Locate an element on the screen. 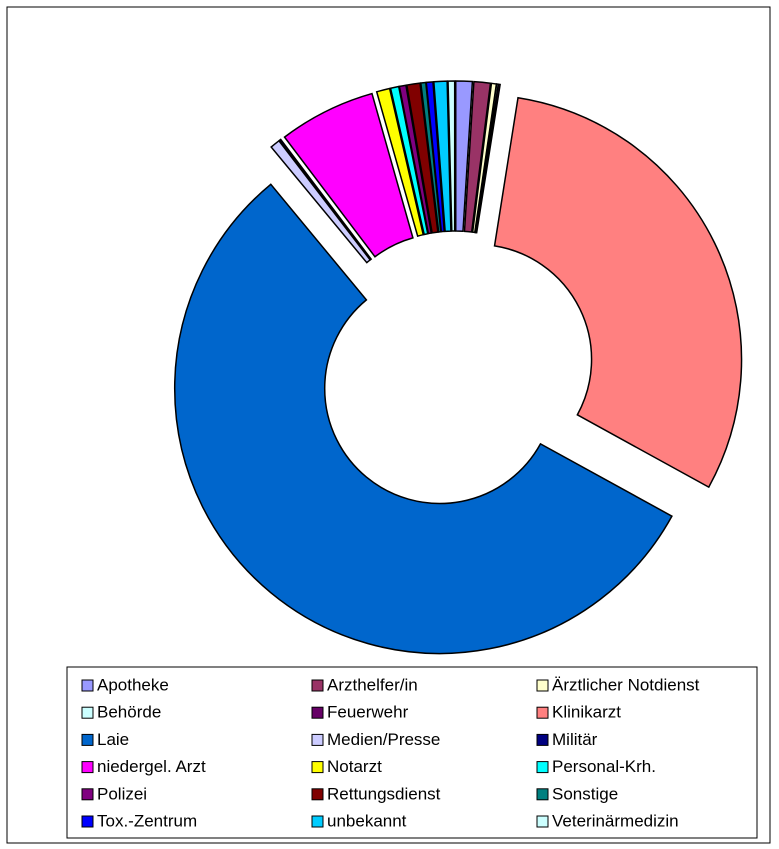 This screenshot has width=779, height=849. legend-label: Feuerwehr is located at coordinates (368, 712).